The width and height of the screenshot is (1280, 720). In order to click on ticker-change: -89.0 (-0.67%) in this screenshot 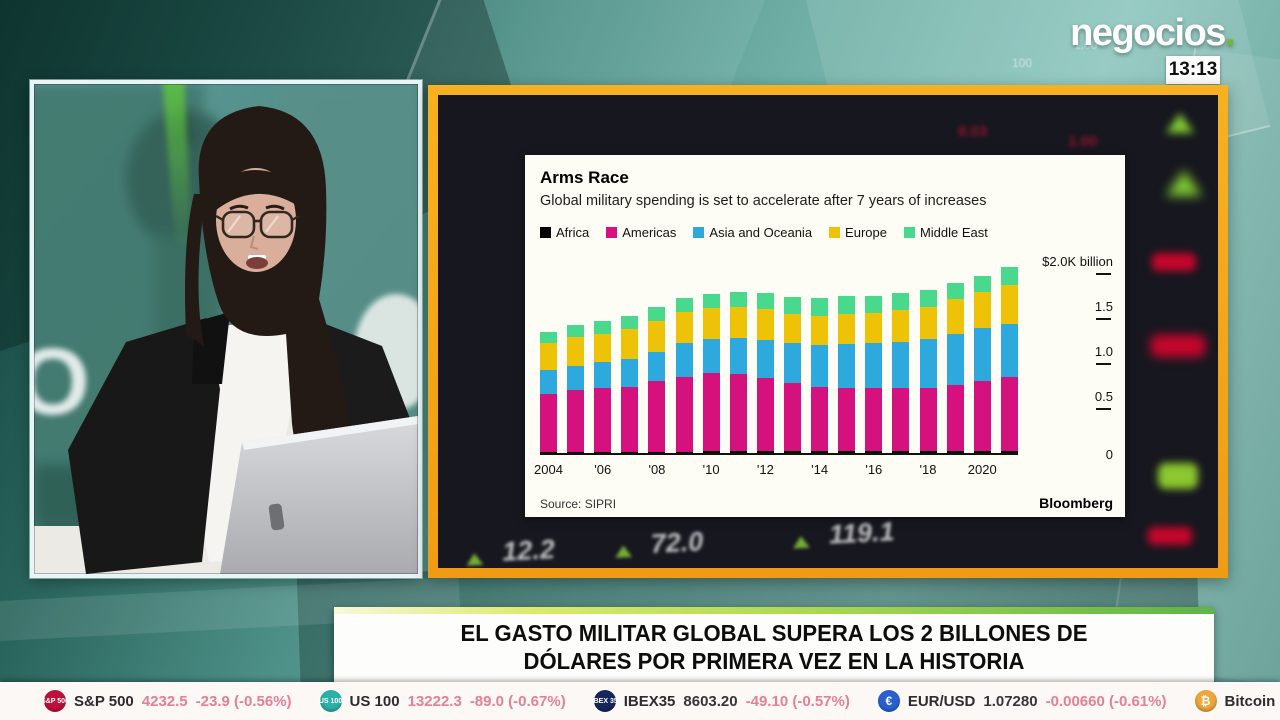, I will do `click(517, 701)`.